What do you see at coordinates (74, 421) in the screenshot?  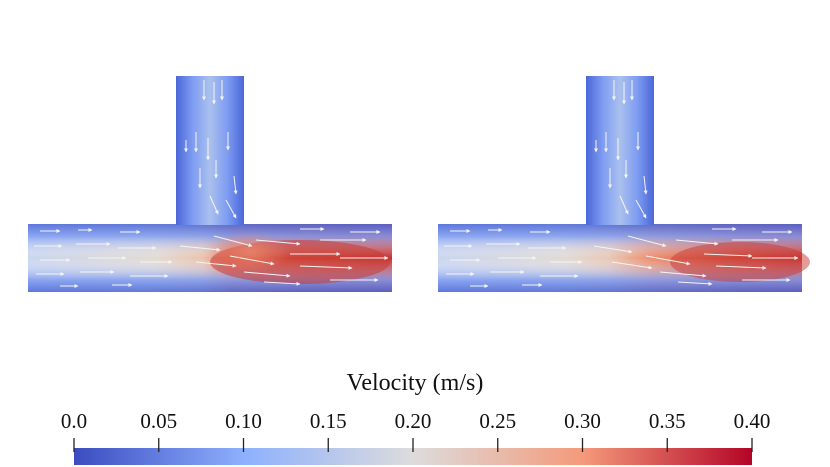 I see `colorbar-tick-label: 0.0` at bounding box center [74, 421].